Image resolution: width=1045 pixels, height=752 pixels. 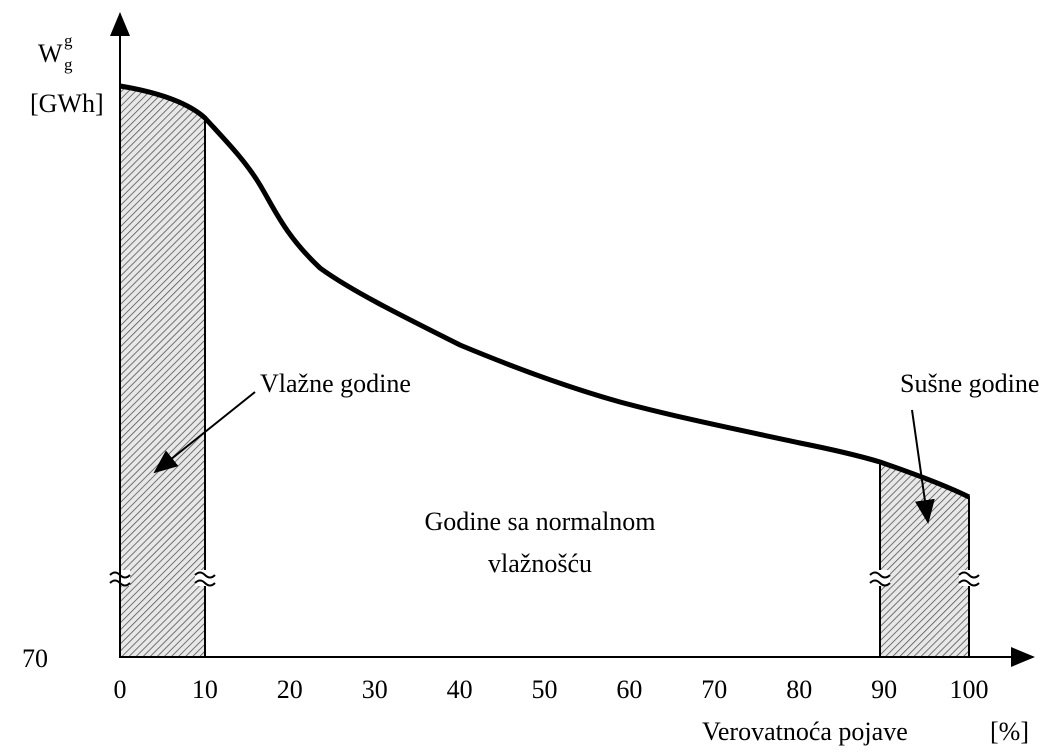 What do you see at coordinates (35, 658) in the screenshot?
I see `y-tick-label: 70` at bounding box center [35, 658].